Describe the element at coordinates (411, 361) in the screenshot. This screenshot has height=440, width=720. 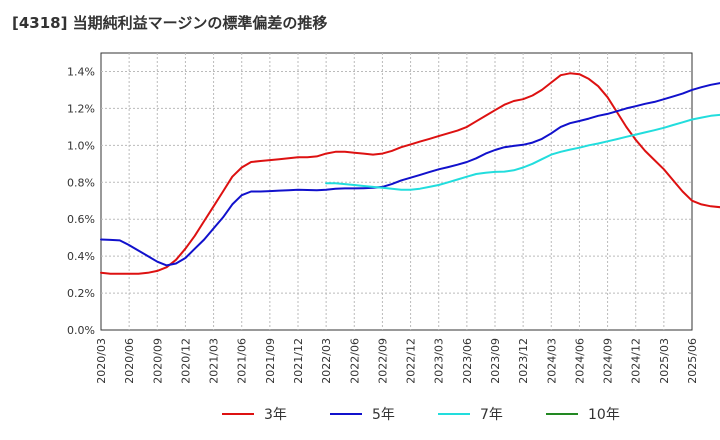
I see `x-tick-label: 2022/12` at that location.